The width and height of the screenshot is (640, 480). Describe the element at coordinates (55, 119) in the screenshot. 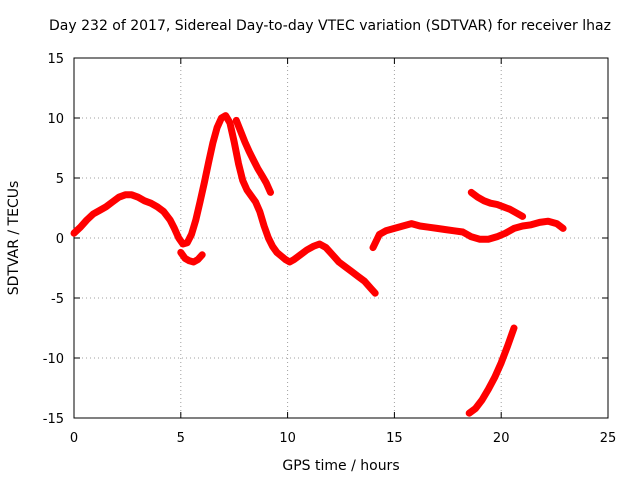

I see `y-tick-label: 10` at that location.